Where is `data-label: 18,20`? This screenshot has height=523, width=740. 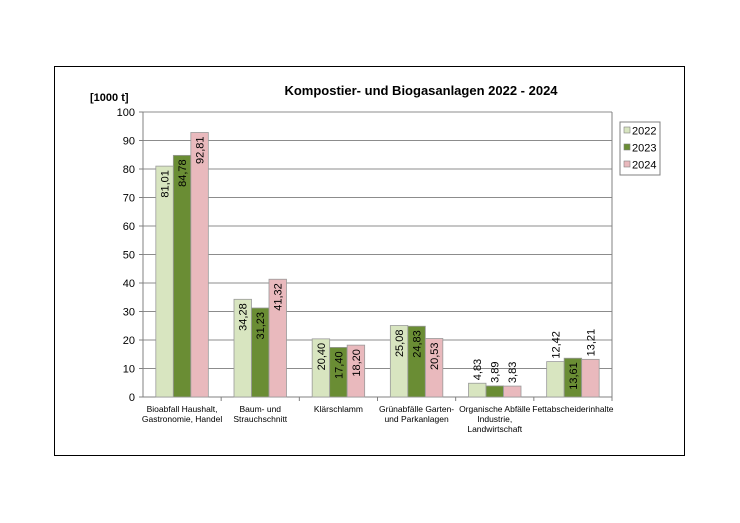
data-label: 18,20 is located at coordinates (357, 363).